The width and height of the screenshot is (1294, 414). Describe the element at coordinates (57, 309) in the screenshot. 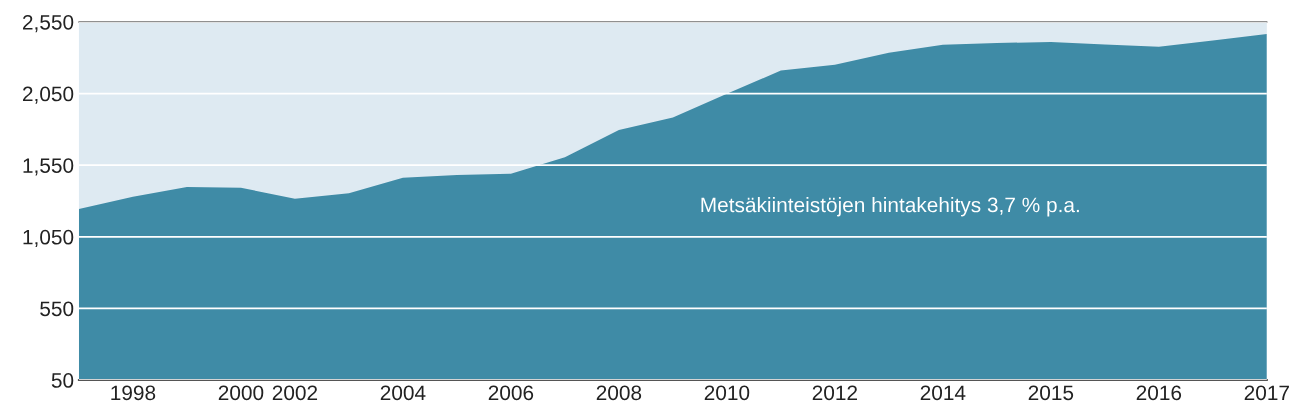

I see `y-tick-label: 550` at that location.